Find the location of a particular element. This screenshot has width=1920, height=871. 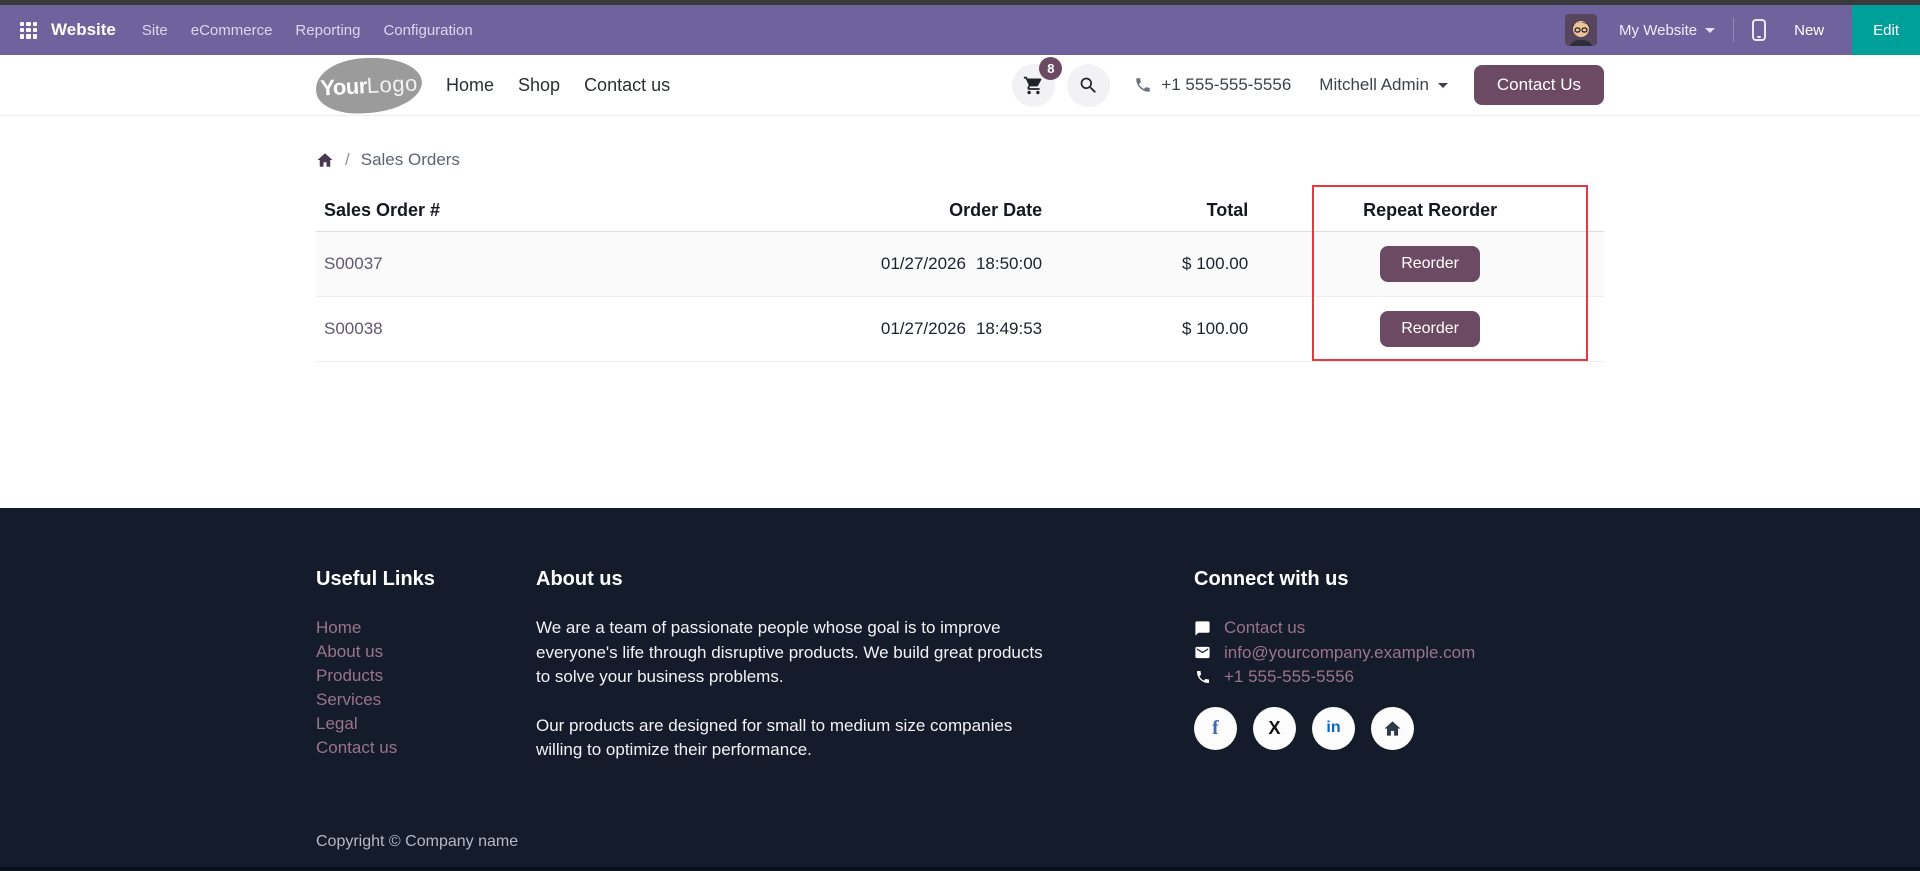

website-home-icon is located at coordinates (1392, 728).